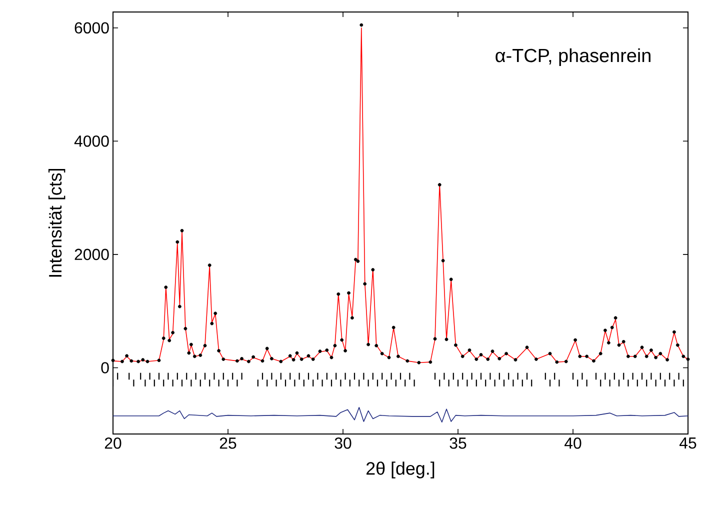 Image resolution: width=703 pixels, height=518 pixels. What do you see at coordinates (688, 443) in the screenshot?
I see `x-tick-label: 45` at bounding box center [688, 443].